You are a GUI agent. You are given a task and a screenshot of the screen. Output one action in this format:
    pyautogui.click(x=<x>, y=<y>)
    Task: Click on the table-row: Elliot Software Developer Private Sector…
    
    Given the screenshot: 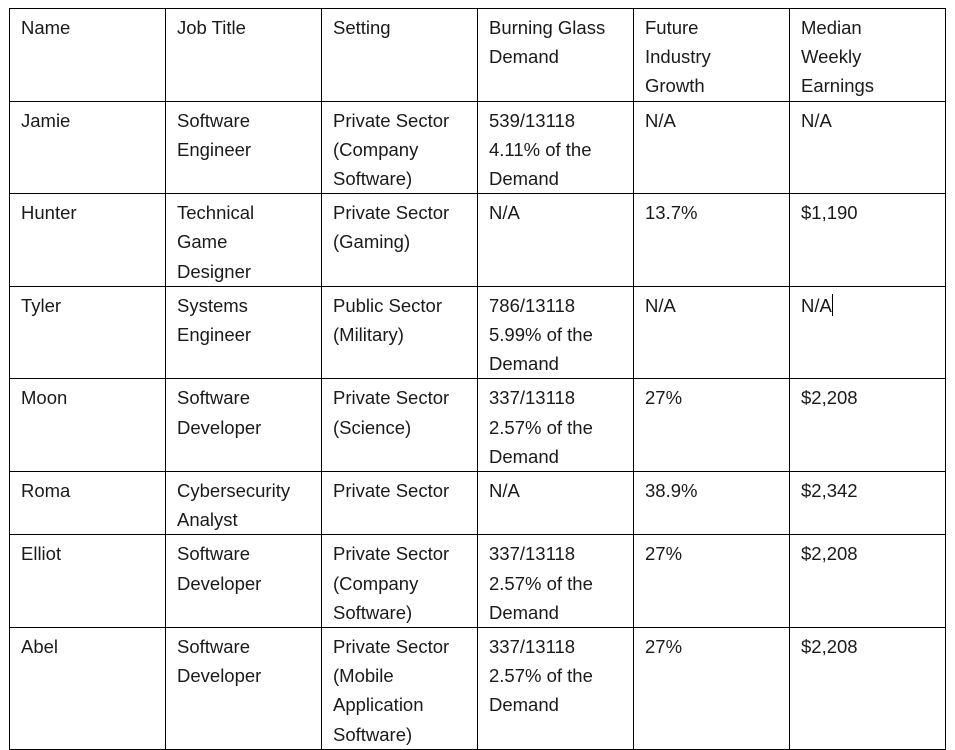 What is the action you would take?
    pyautogui.click(x=477, y=581)
    